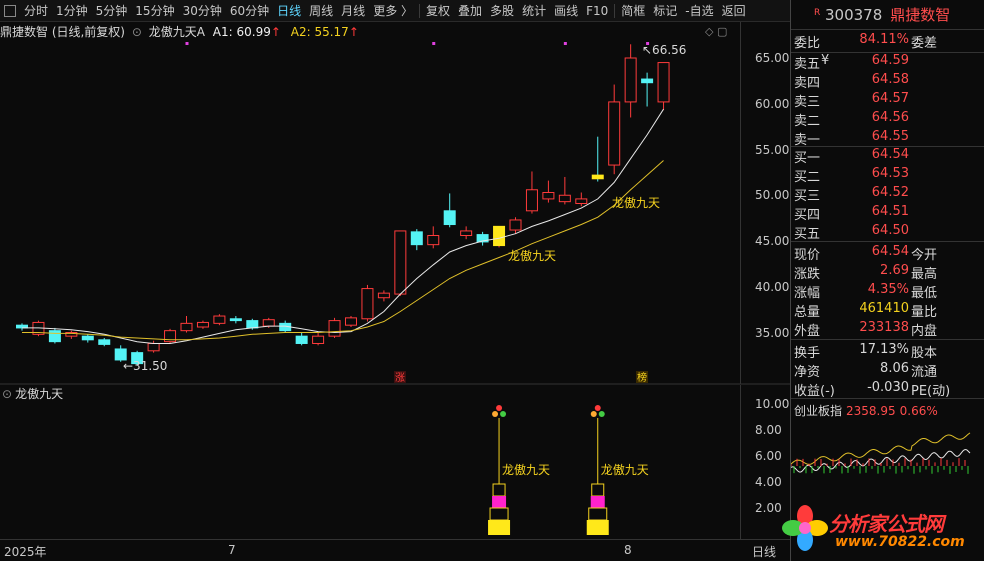  Describe the element at coordinates (887, 15) in the screenshot. I see `quote-header: R 300378 鼎捷数智` at that location.